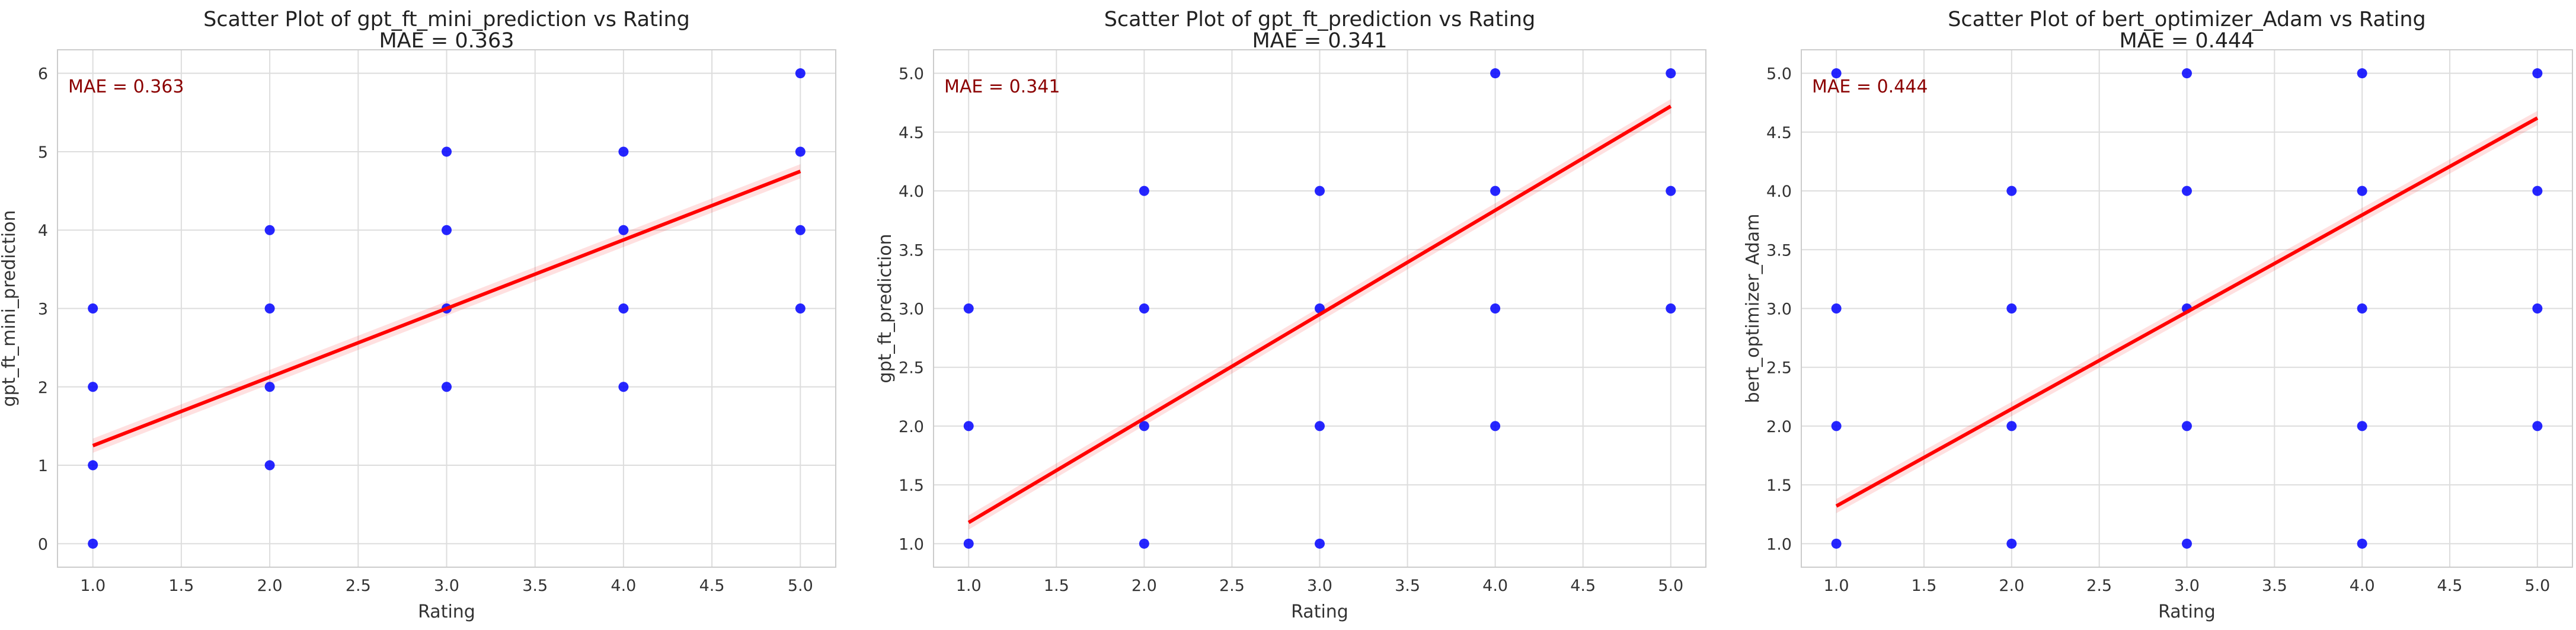 The image size is (2576, 630). What do you see at coordinates (358, 586) in the screenshot?
I see `x-tick-label: 2.5` at bounding box center [358, 586].